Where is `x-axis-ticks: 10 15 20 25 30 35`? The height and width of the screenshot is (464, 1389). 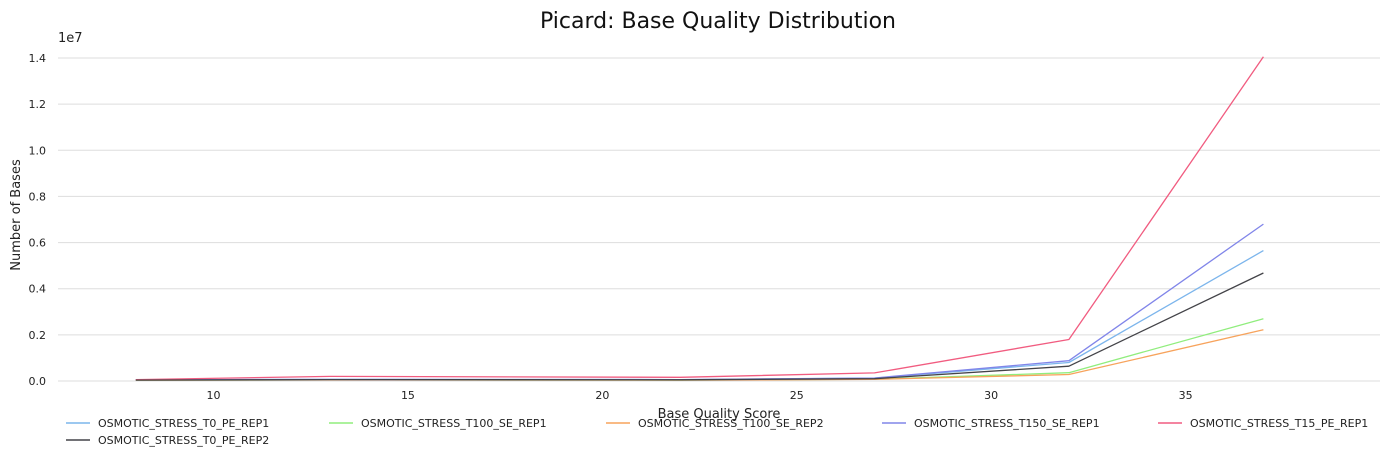
x-axis-ticks: 10 15 20 25 30 35 is located at coordinates (700, 395).